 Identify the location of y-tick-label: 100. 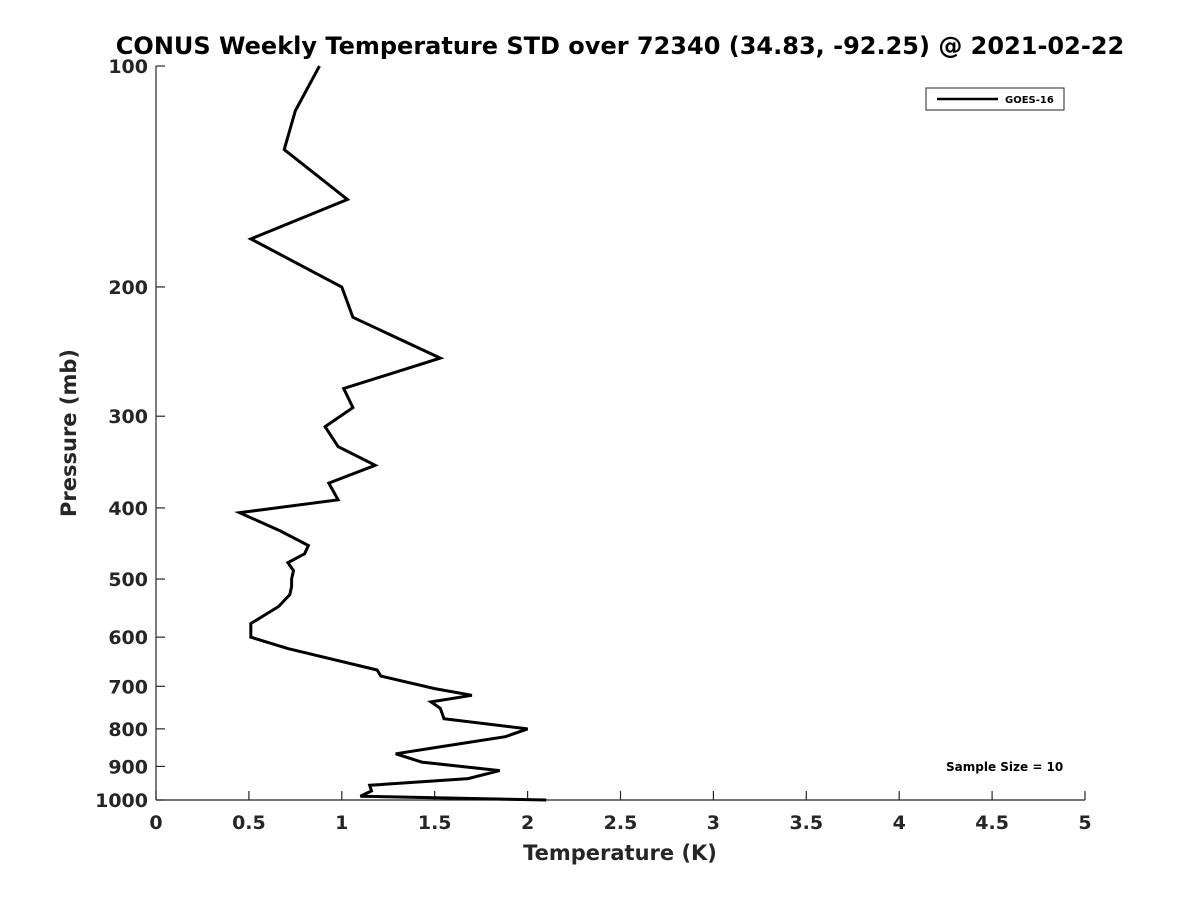
(128, 67).